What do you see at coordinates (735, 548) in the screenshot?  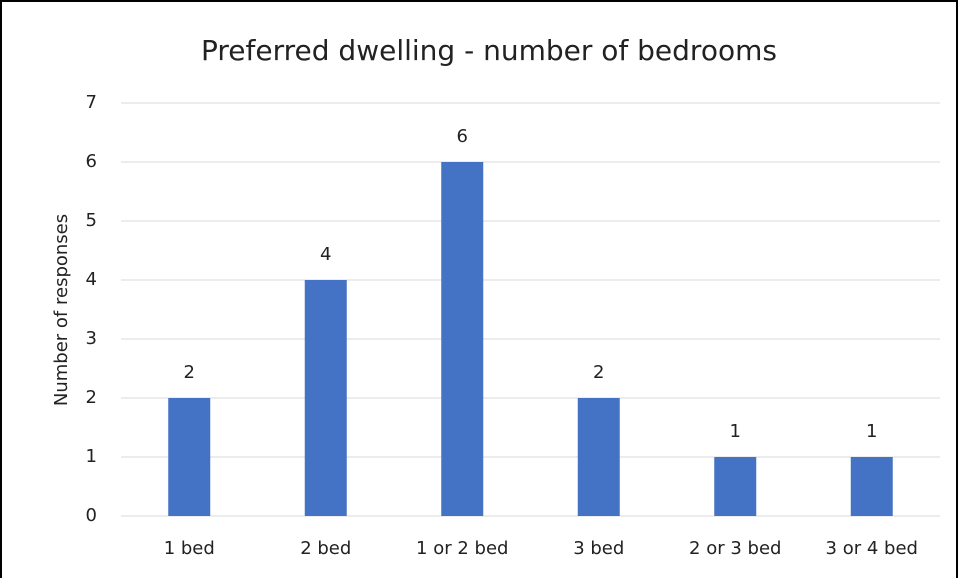 I see `x-tick-label: 2 or 3 bed` at bounding box center [735, 548].